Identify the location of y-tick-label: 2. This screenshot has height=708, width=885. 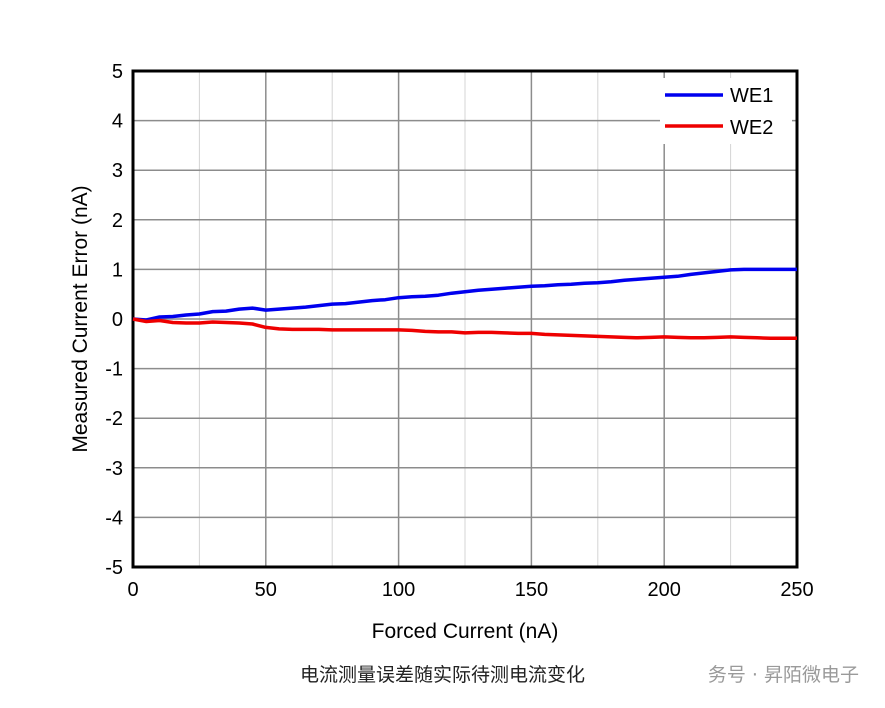
(117, 221).